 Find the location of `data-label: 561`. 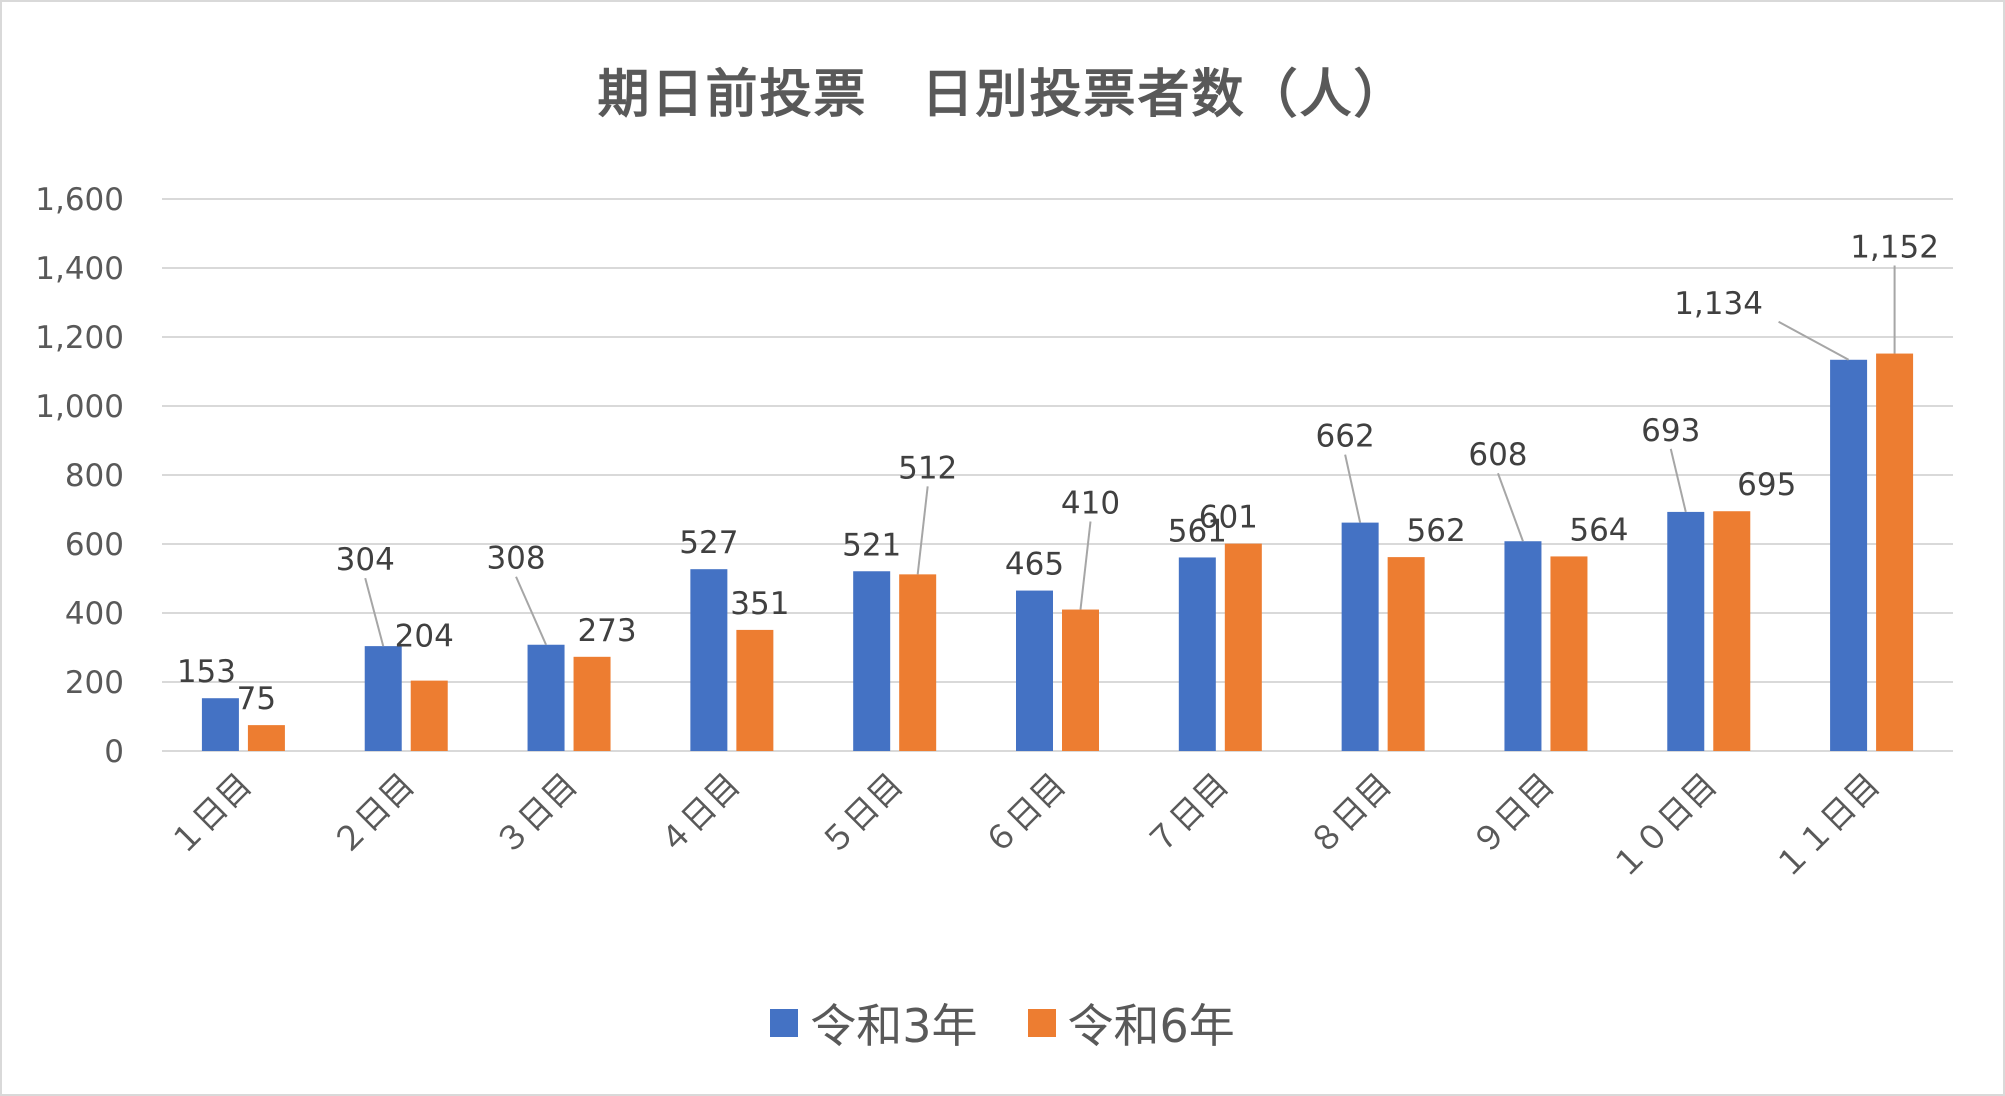

data-label: 561 is located at coordinates (1197, 531).